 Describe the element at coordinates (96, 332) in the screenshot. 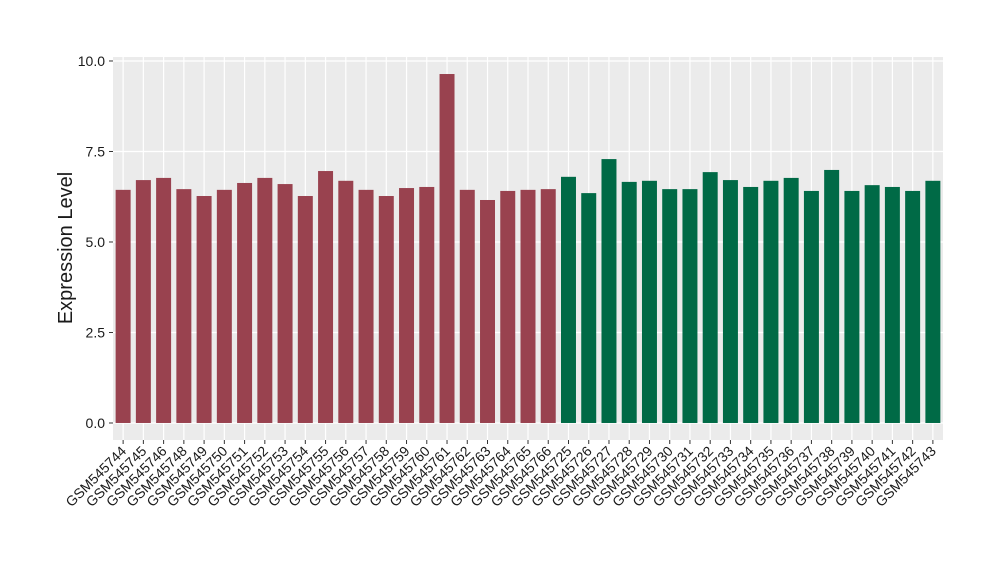

I see `y-tick-label: 2.5` at that location.